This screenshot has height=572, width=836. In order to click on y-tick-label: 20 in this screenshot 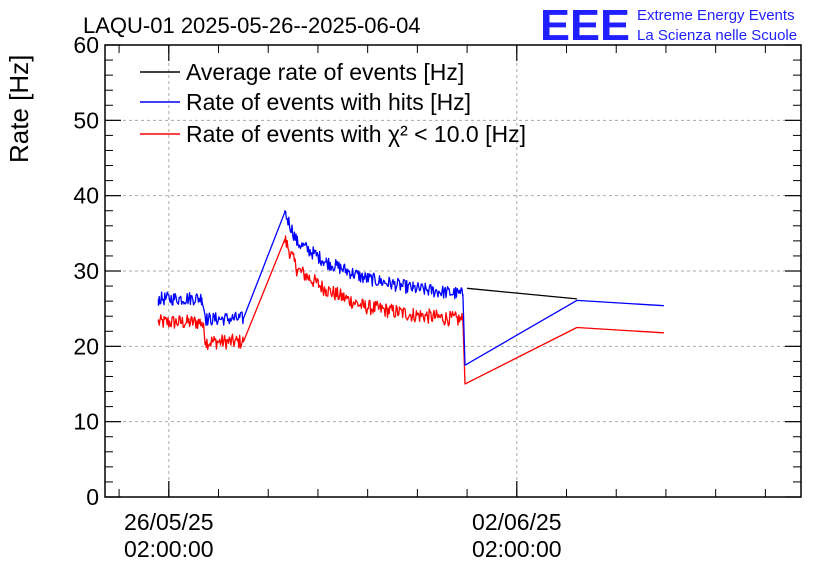, I will do `click(86, 346)`.